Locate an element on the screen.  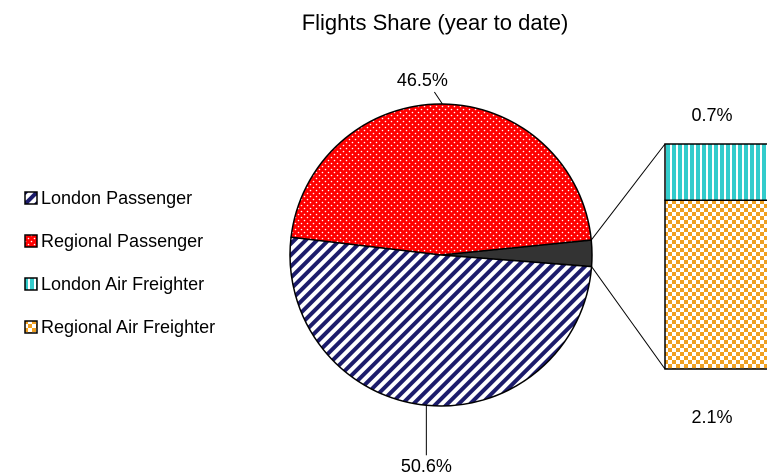
data-label: 46.5% is located at coordinates (422, 80).